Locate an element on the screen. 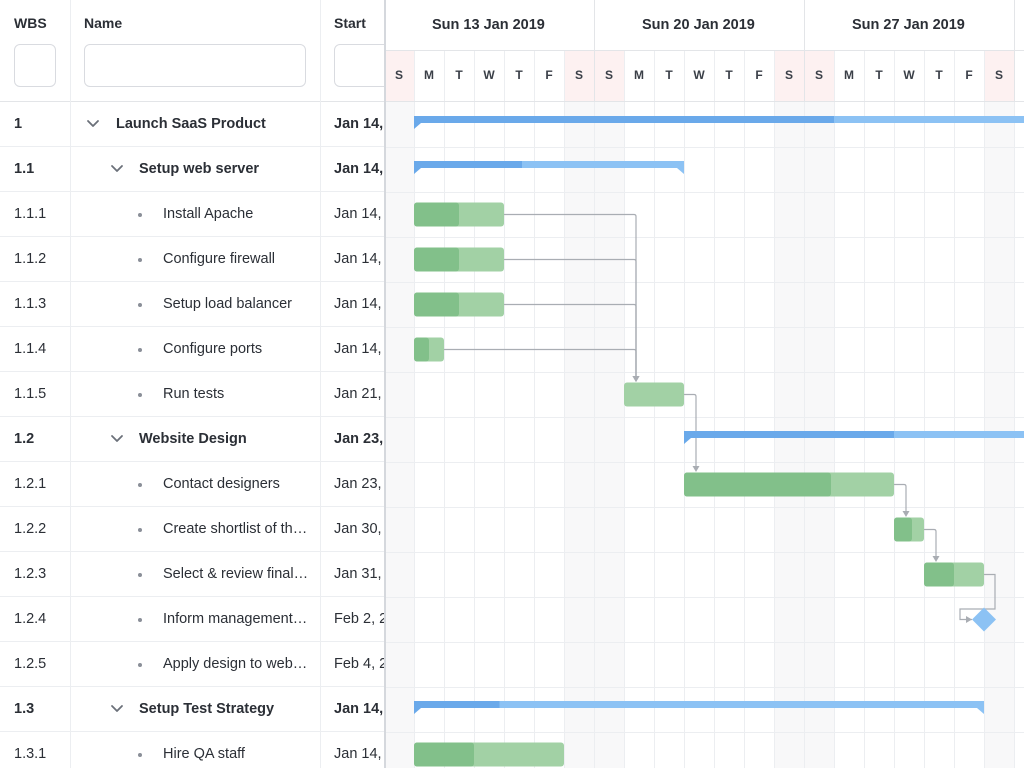  wbs-cell: 1.1.3 is located at coordinates (30, 304).